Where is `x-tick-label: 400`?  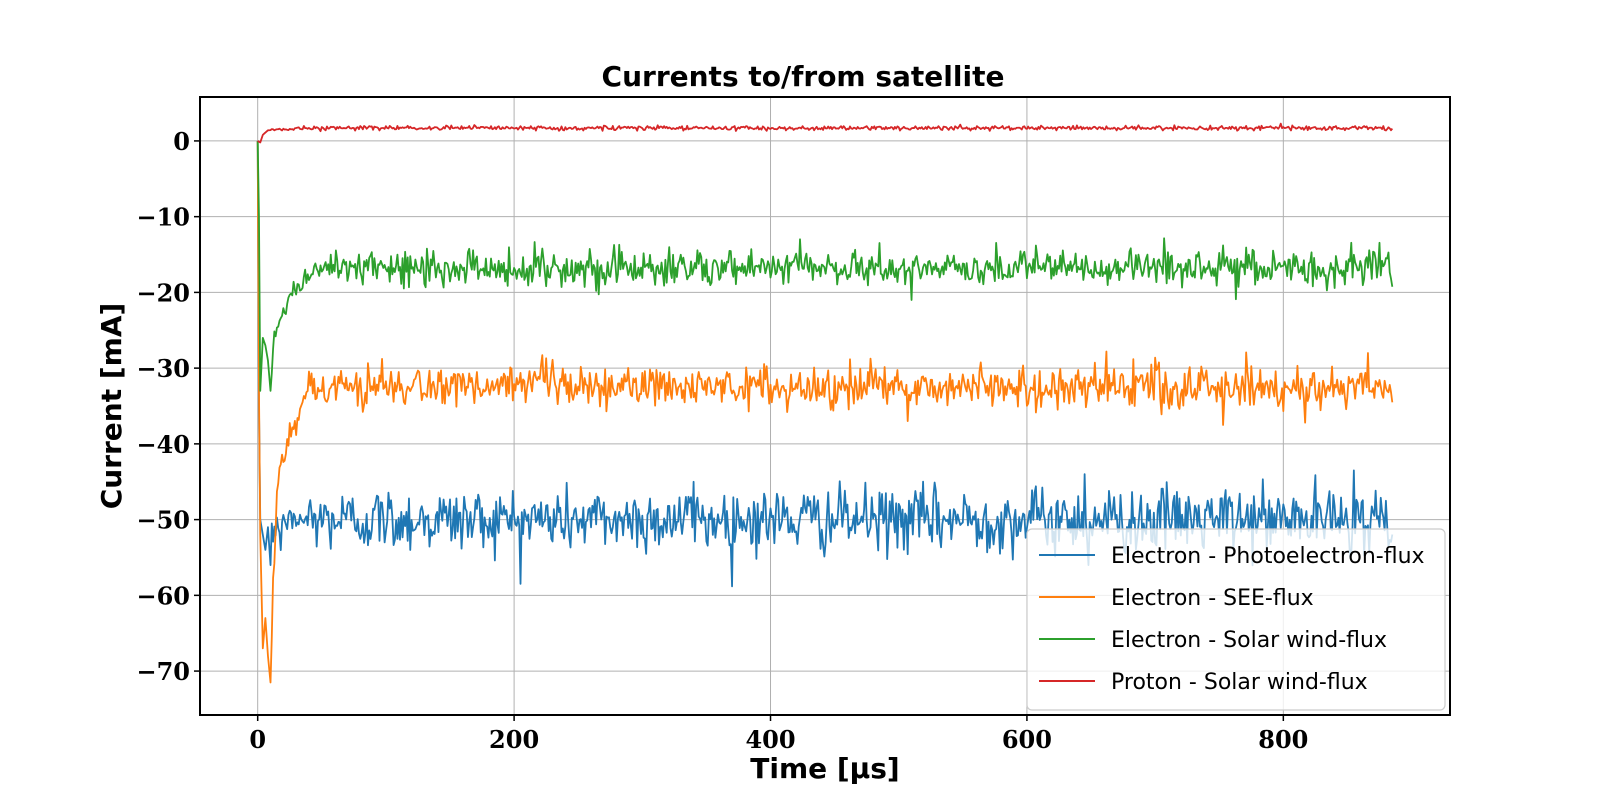 x-tick-label: 400 is located at coordinates (770, 739).